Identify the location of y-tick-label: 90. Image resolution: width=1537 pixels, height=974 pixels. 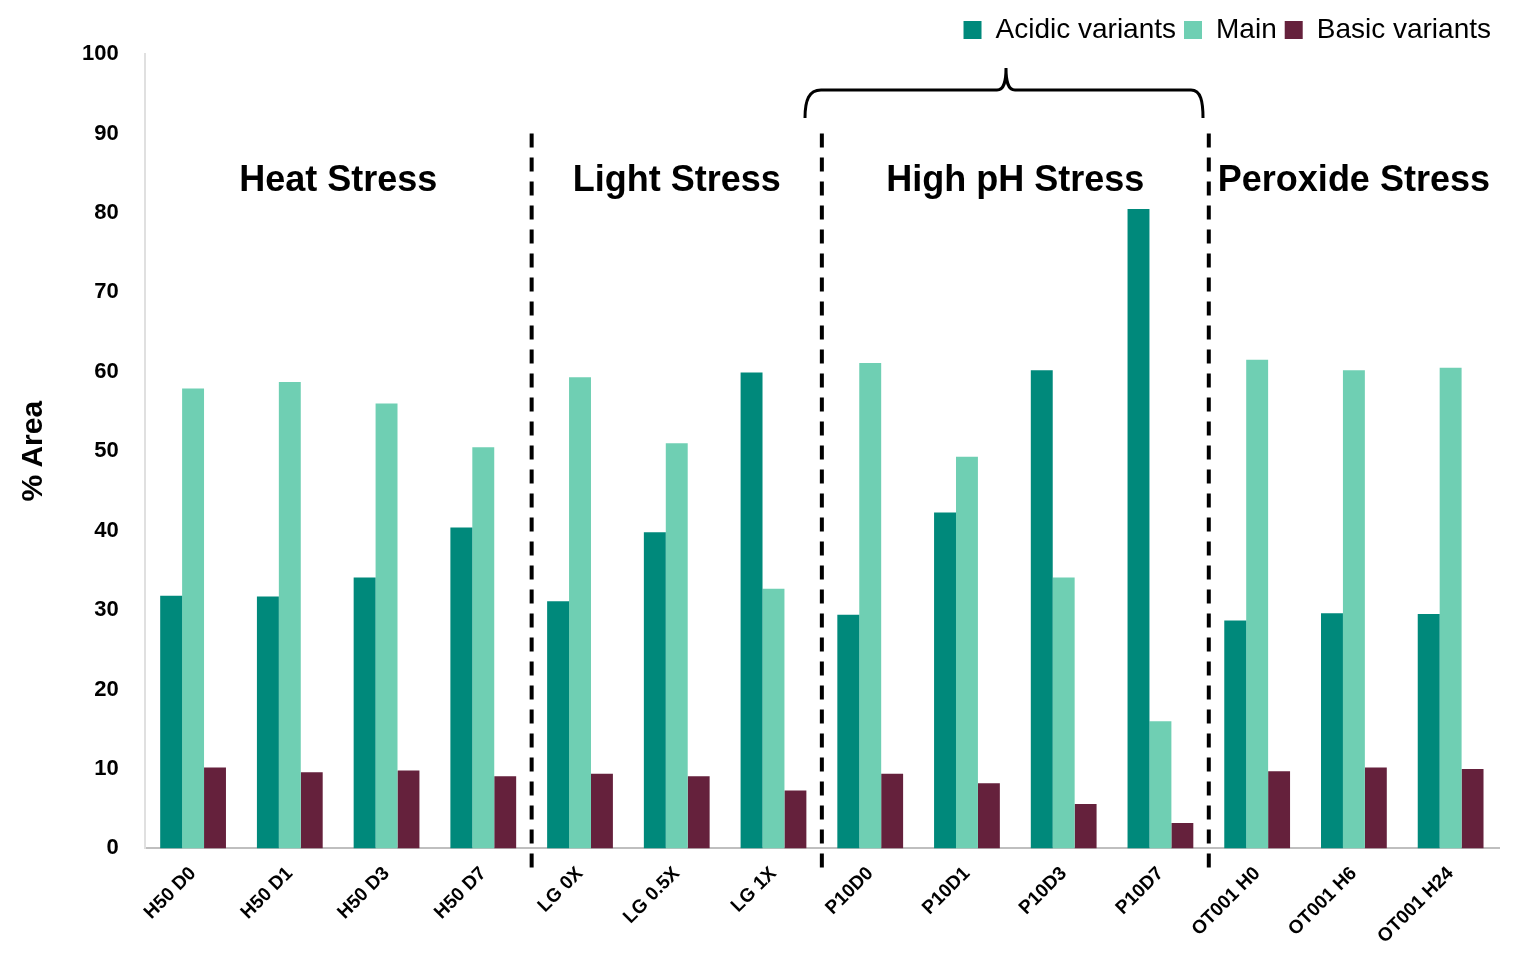
(106, 132).